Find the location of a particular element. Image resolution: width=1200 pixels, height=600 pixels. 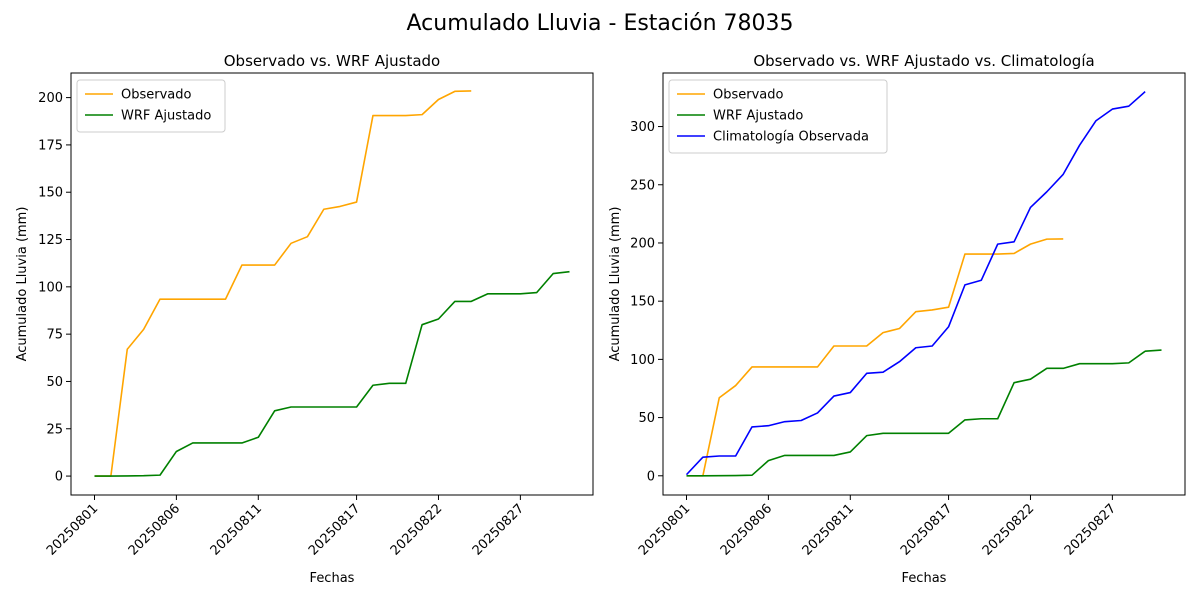

chart-left-ytick-label: 25 is located at coordinates (54, 429).